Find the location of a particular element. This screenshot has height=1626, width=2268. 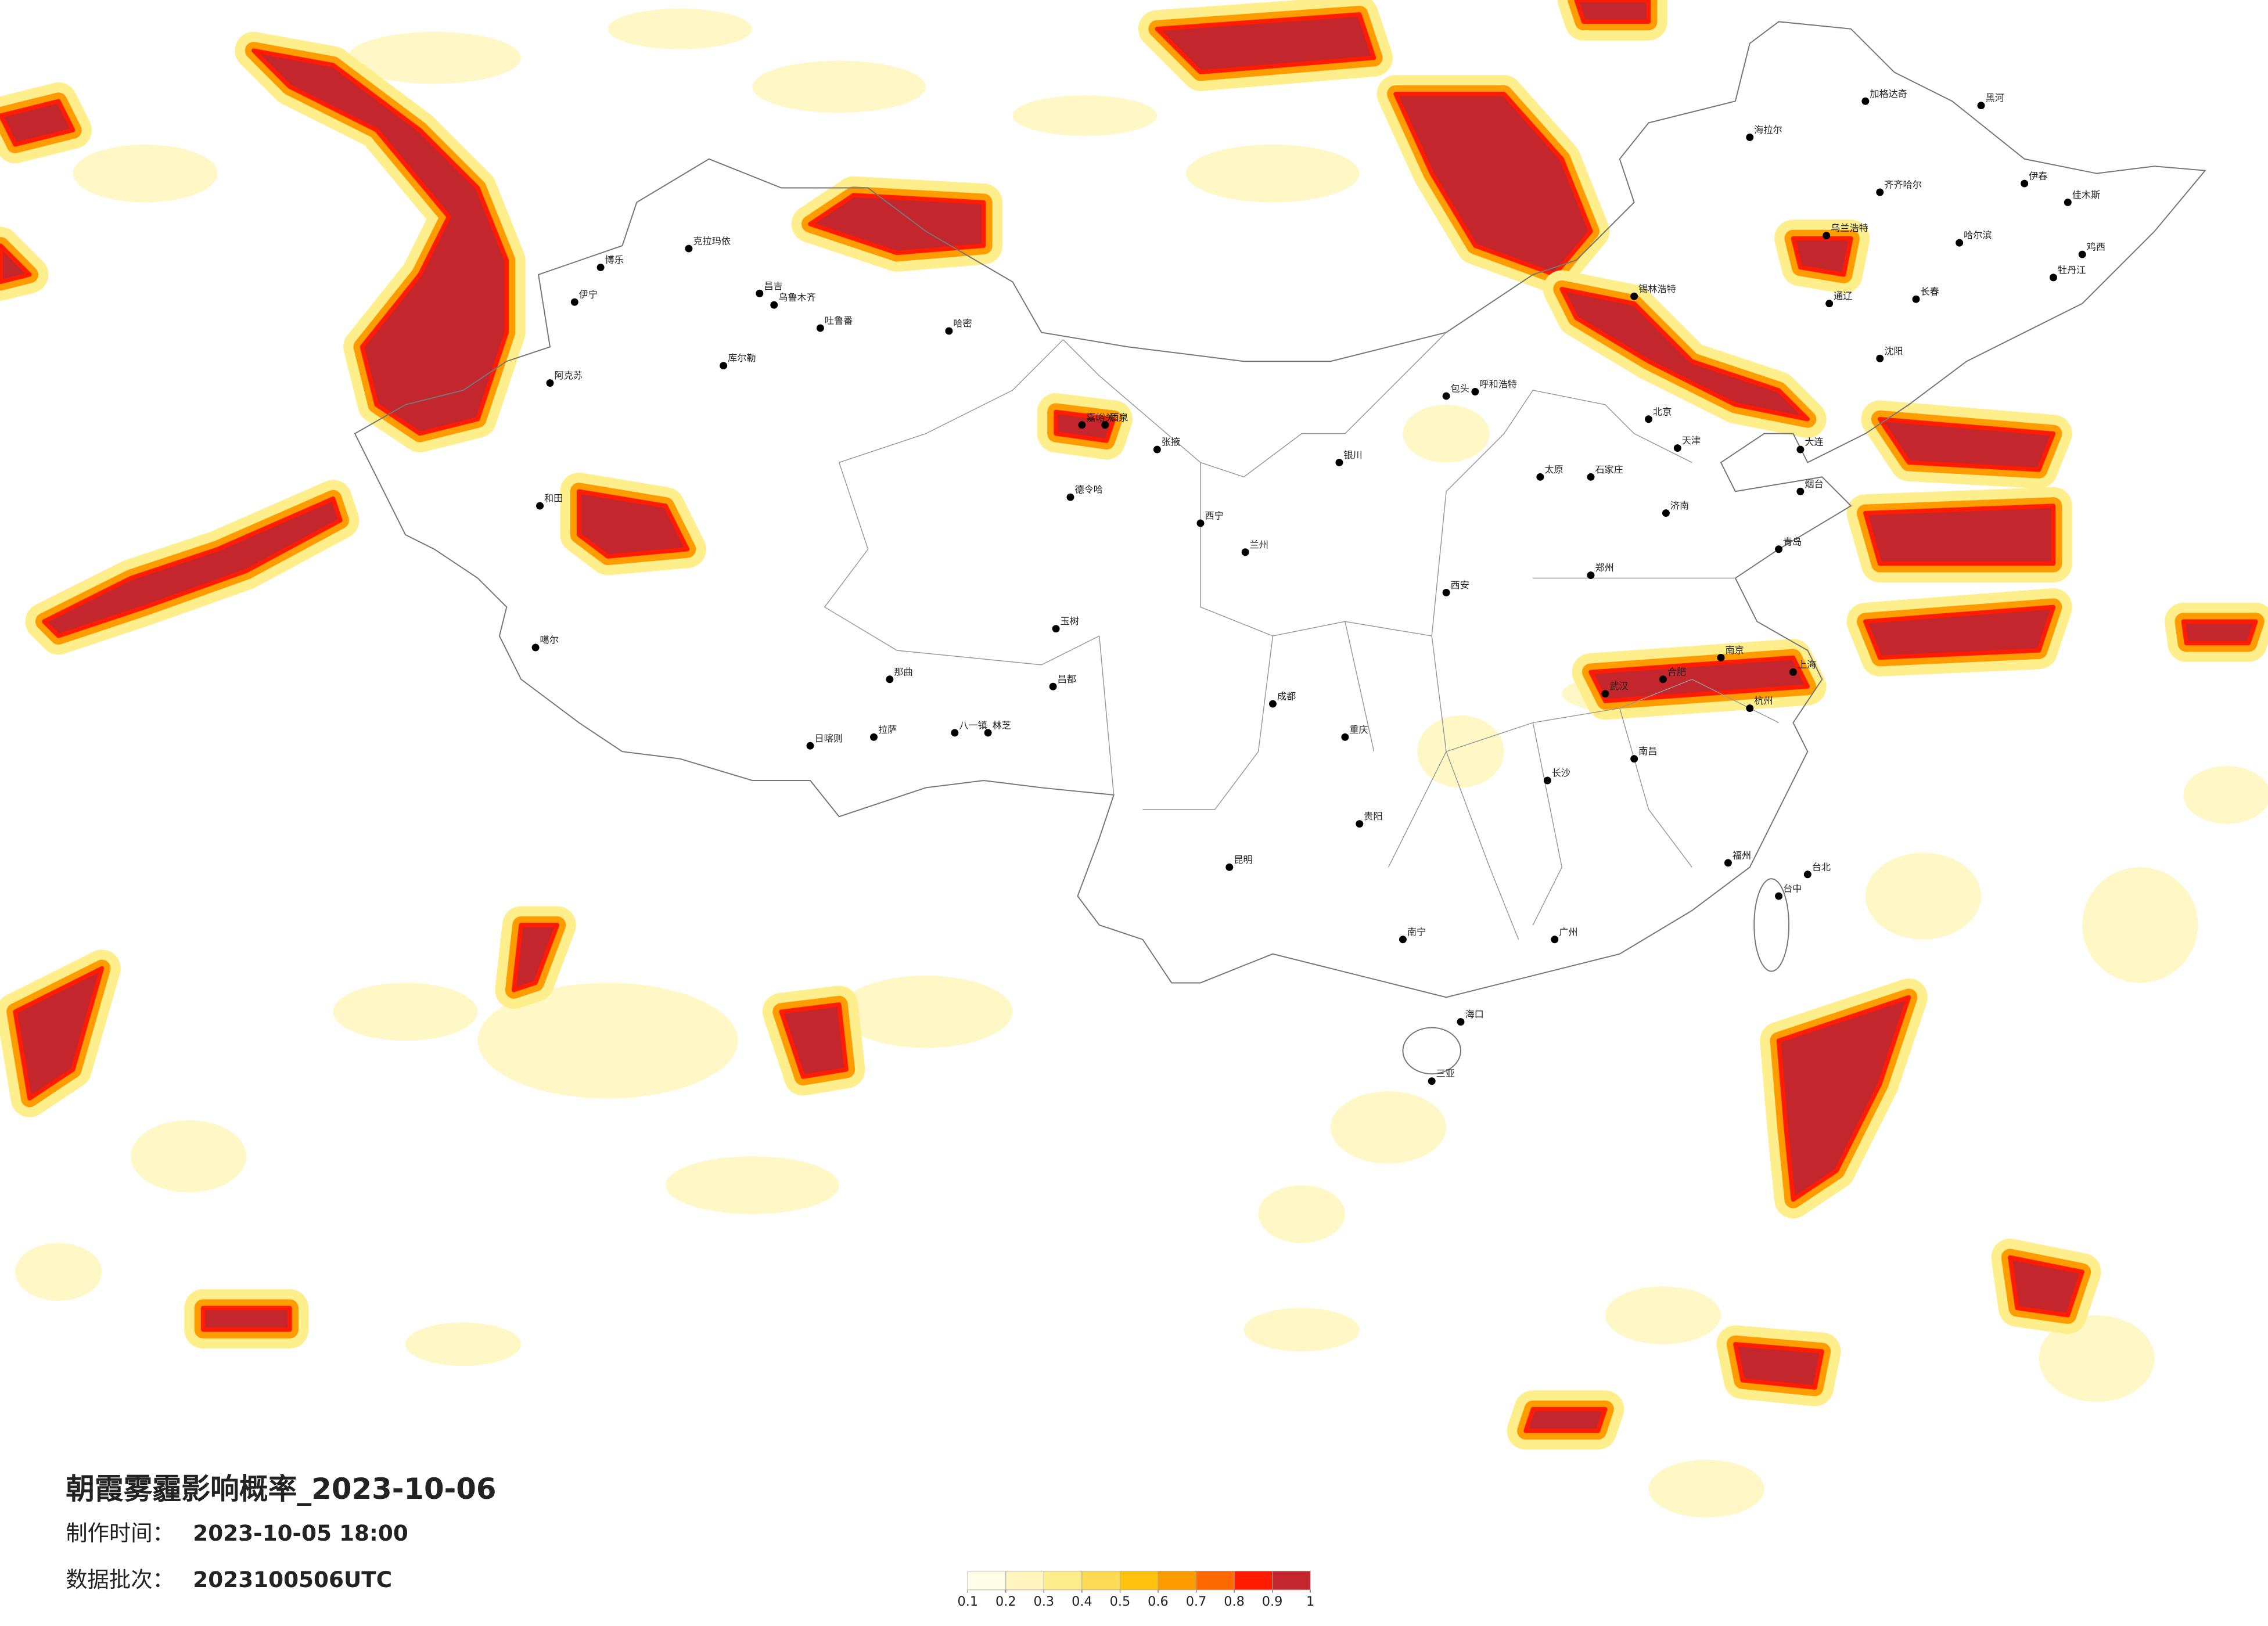

city-label: 昌吉 is located at coordinates (773, 286).